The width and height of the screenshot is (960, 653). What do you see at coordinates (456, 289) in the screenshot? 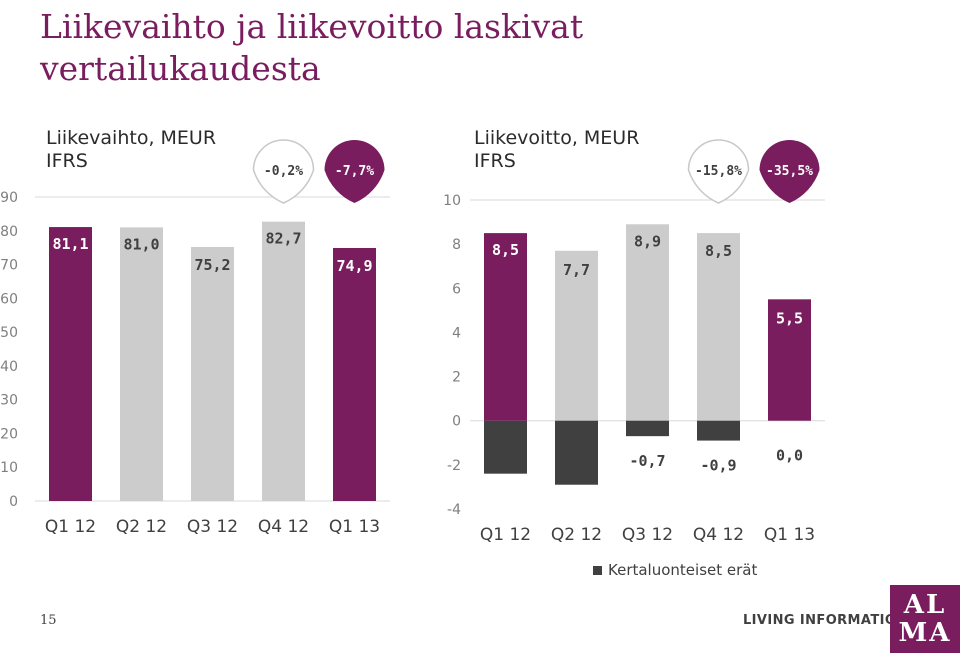
I see `profit-y-tick: 6` at bounding box center [456, 289].